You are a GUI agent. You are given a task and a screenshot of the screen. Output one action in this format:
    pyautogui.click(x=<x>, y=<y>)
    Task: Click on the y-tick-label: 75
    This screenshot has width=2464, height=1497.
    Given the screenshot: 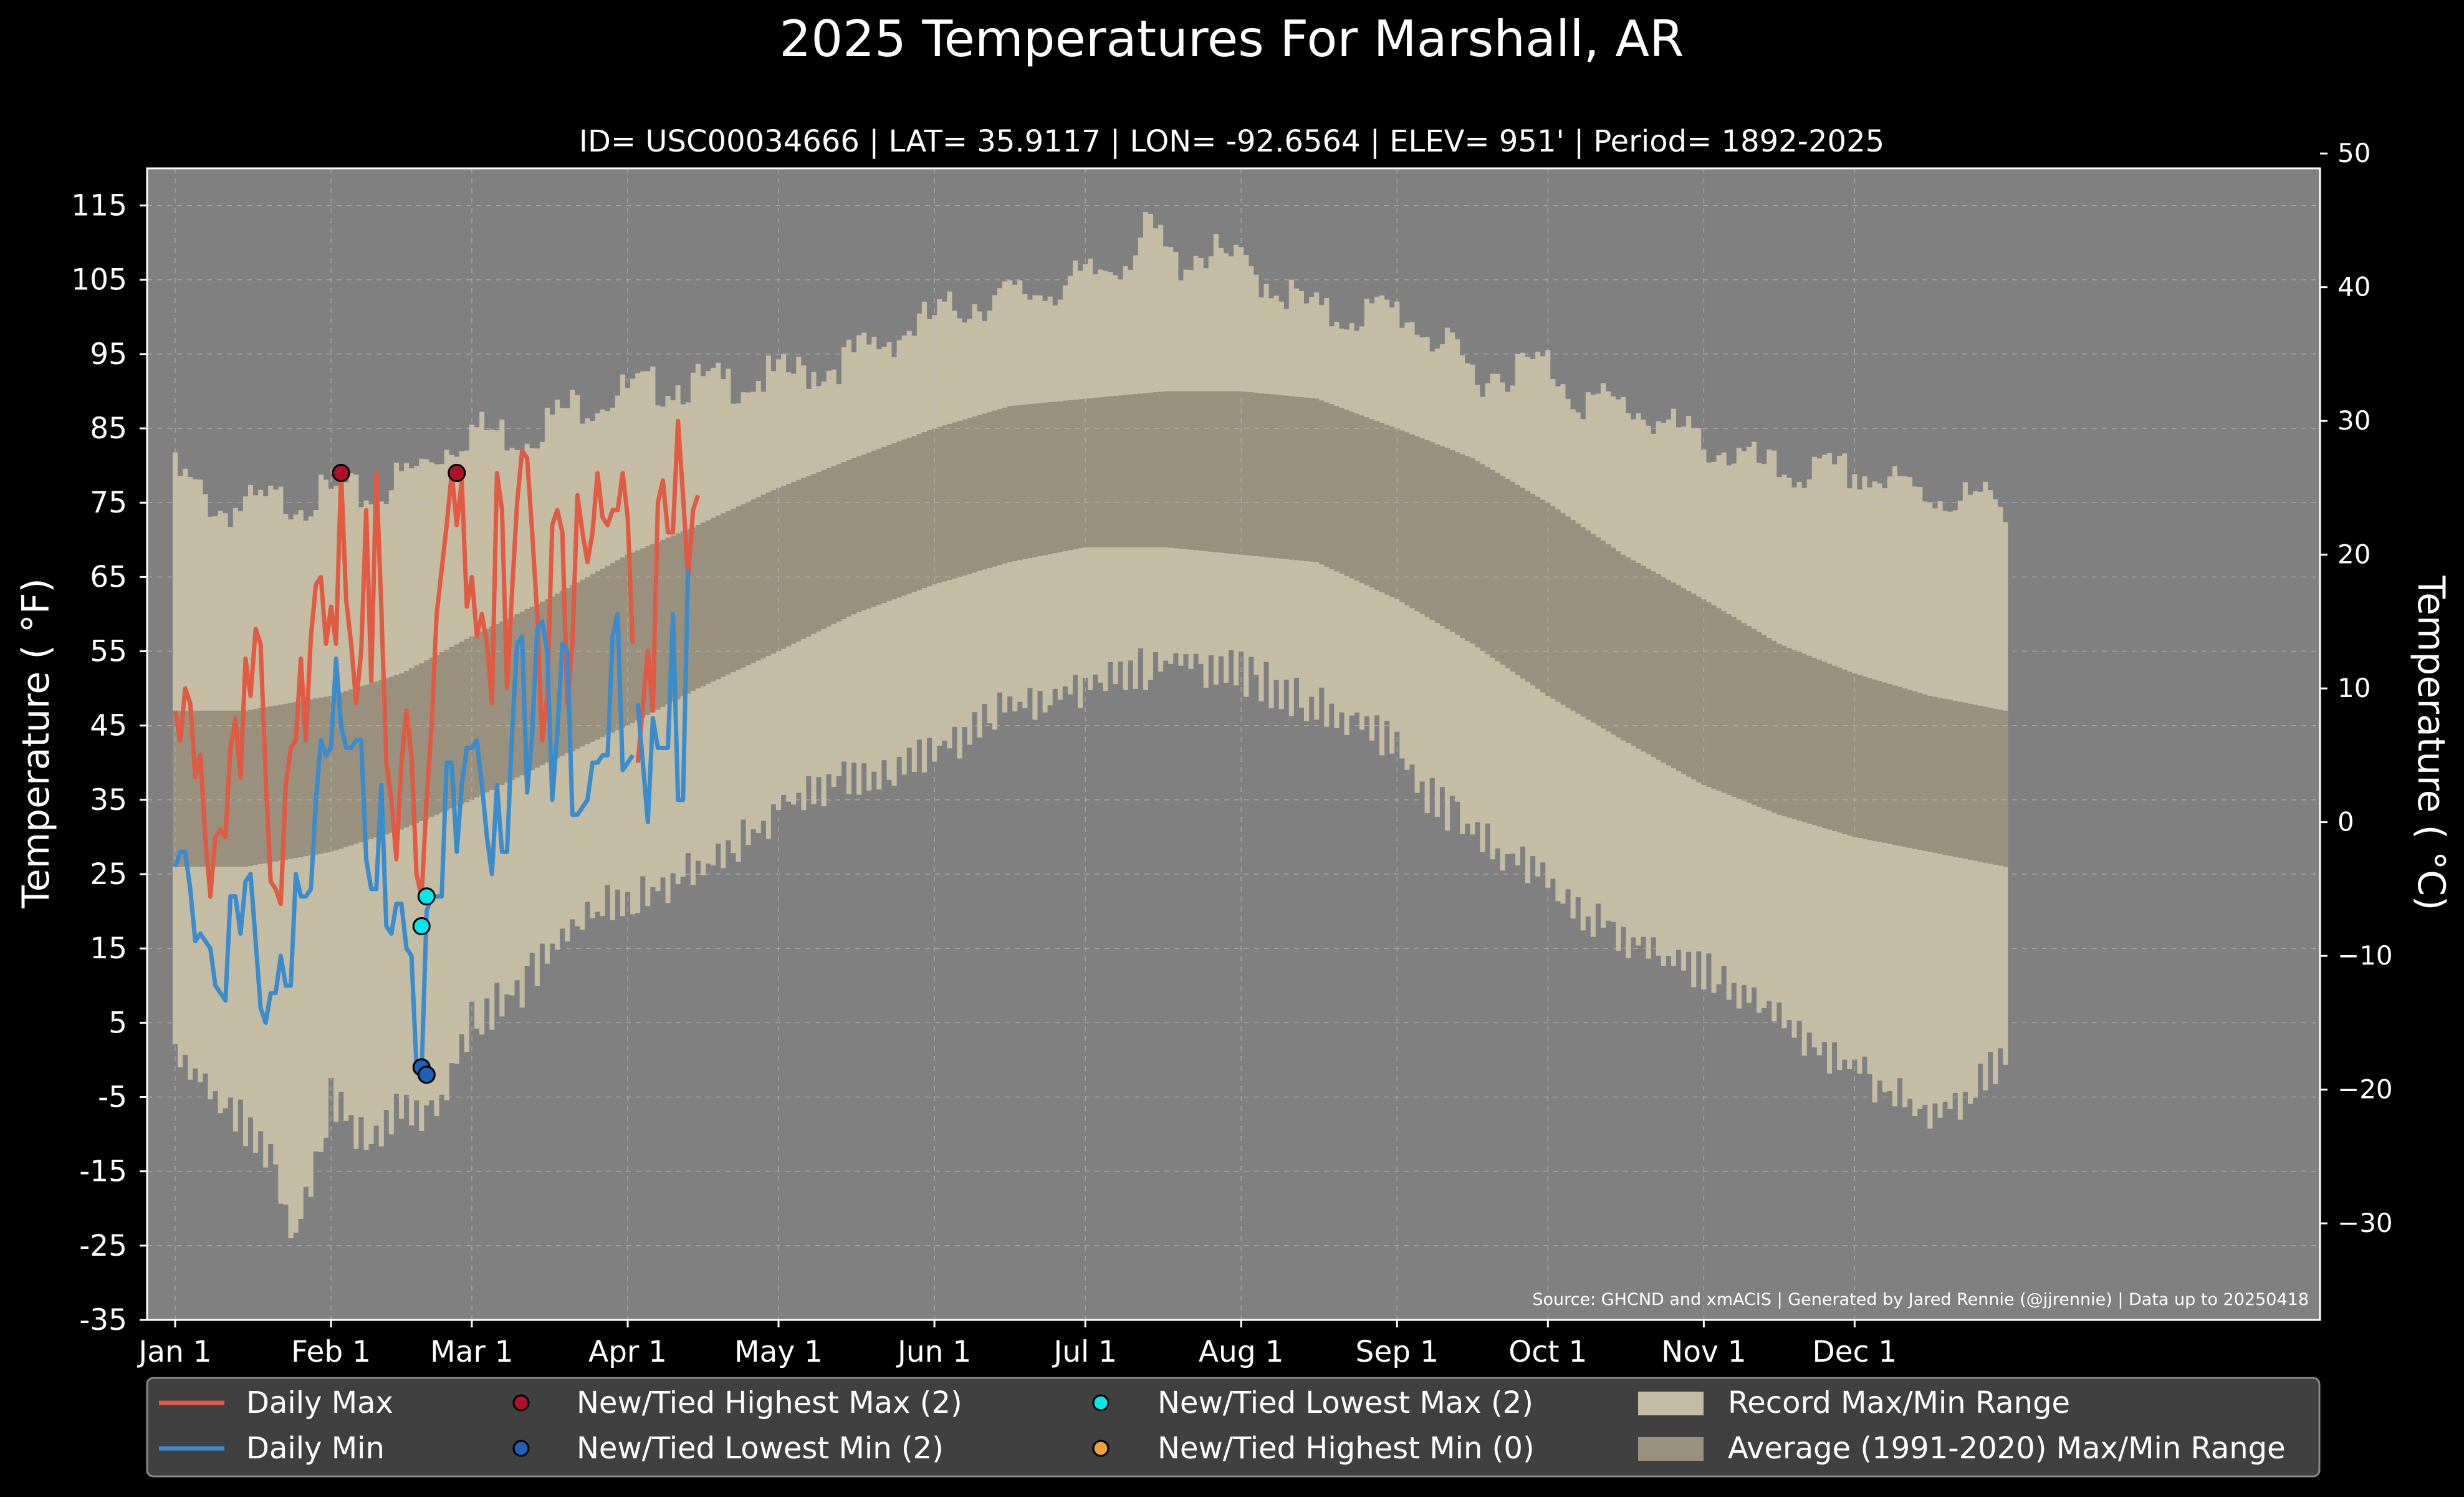 What is the action you would take?
    pyautogui.click(x=109, y=503)
    